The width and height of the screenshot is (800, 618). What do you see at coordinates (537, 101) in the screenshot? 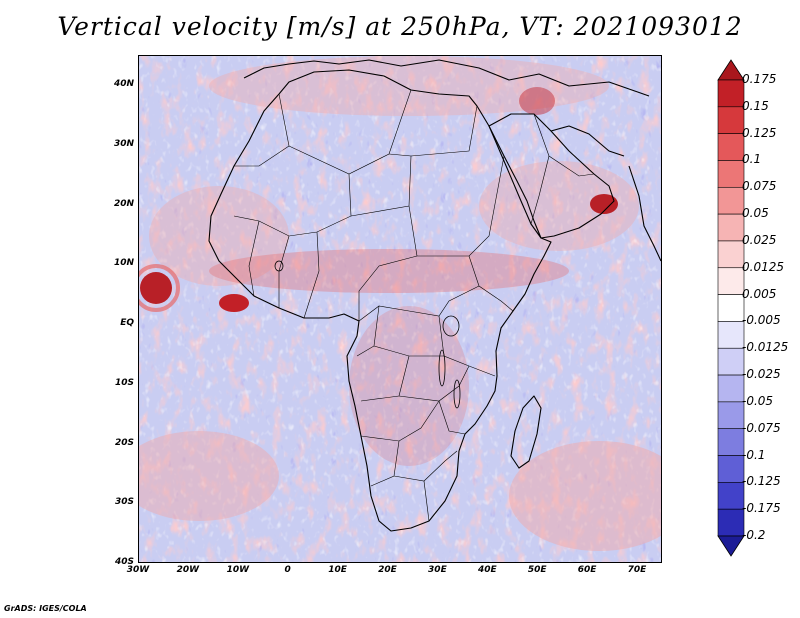
I see `updraft-core-persia` at bounding box center [537, 101].